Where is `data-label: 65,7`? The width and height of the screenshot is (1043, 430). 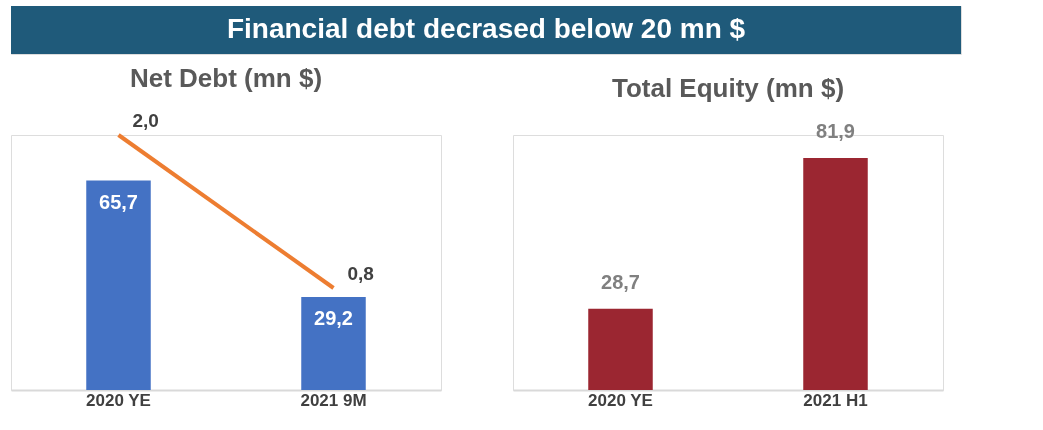
data-label: 65,7 is located at coordinates (118, 201).